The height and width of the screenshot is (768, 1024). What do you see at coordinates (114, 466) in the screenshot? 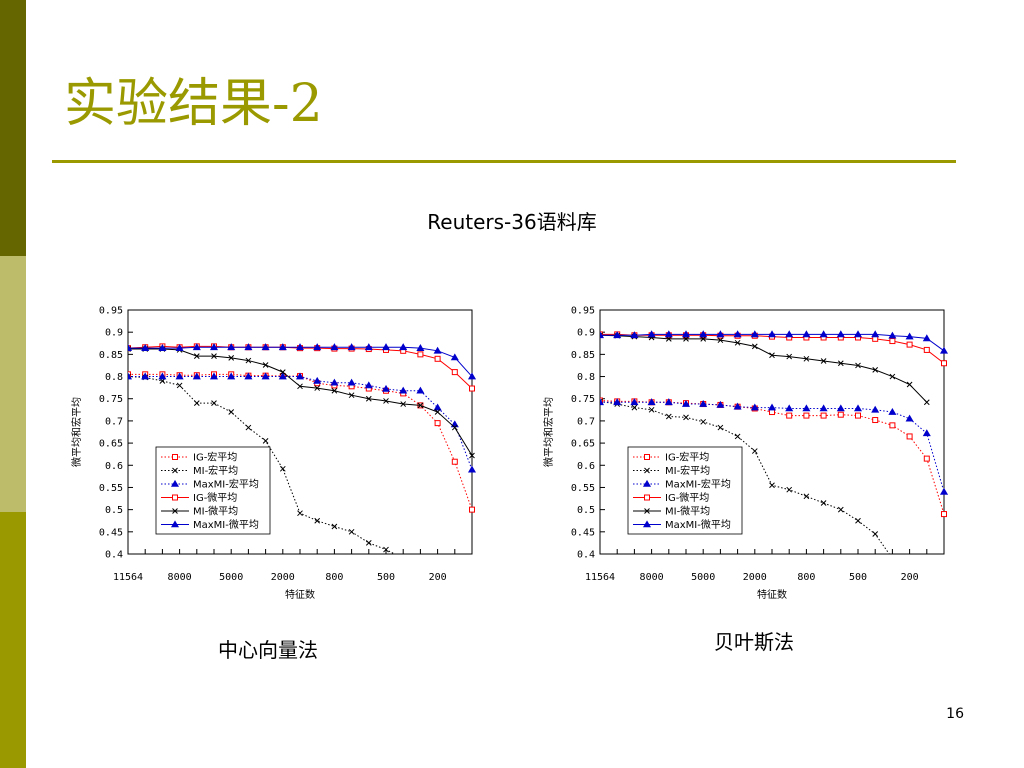
I see `y-tick-label: 0.6` at bounding box center [114, 466].